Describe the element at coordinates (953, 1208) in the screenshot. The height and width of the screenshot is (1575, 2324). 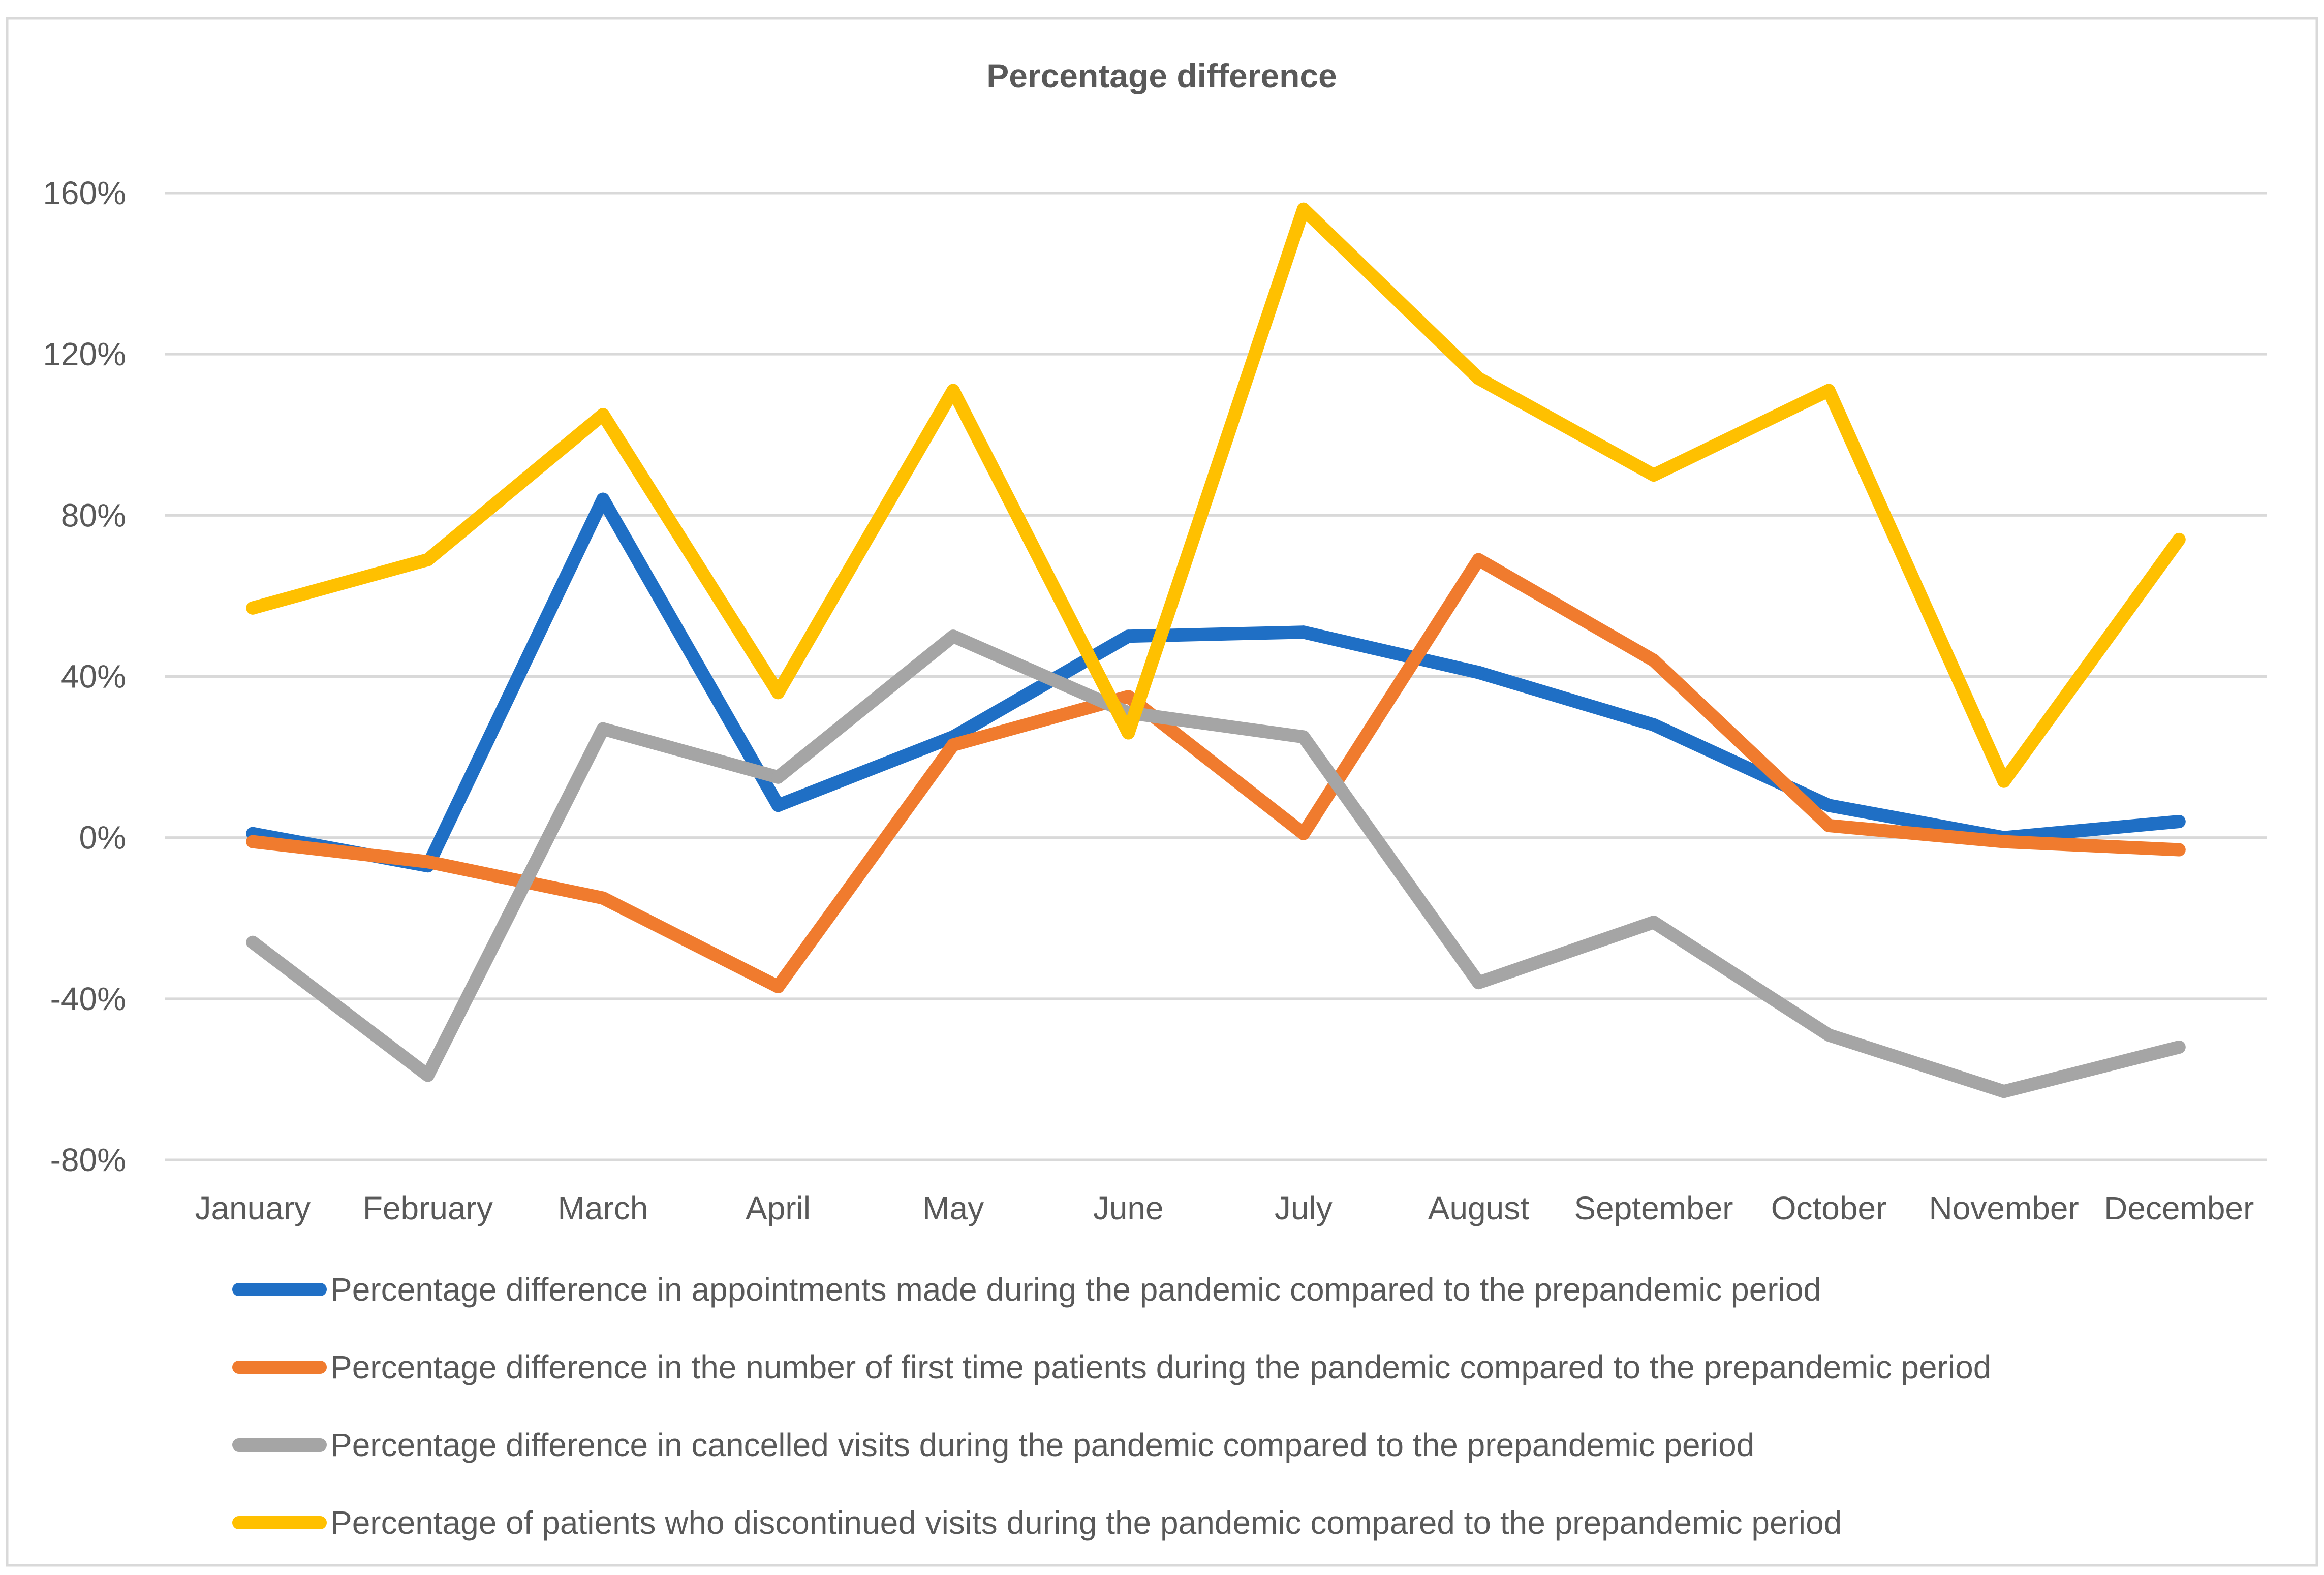
I see `x-tick-label: May` at that location.